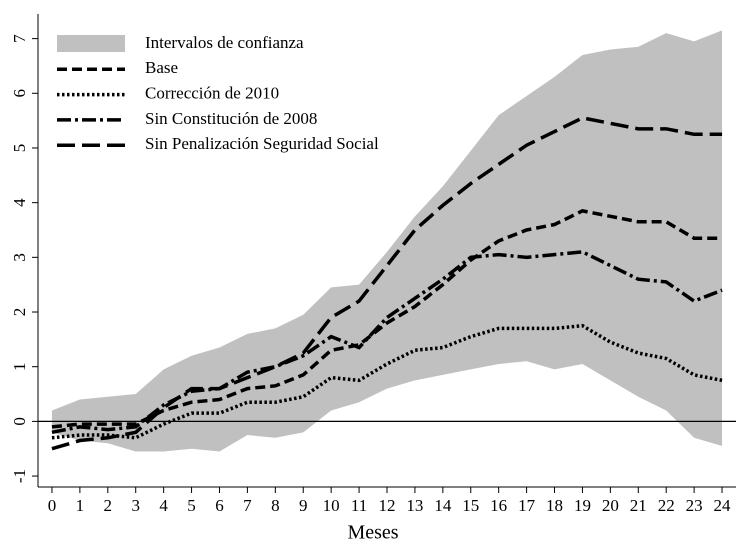  What do you see at coordinates (19, 38) in the screenshot?
I see `y-tick-label: 7` at bounding box center [19, 38].